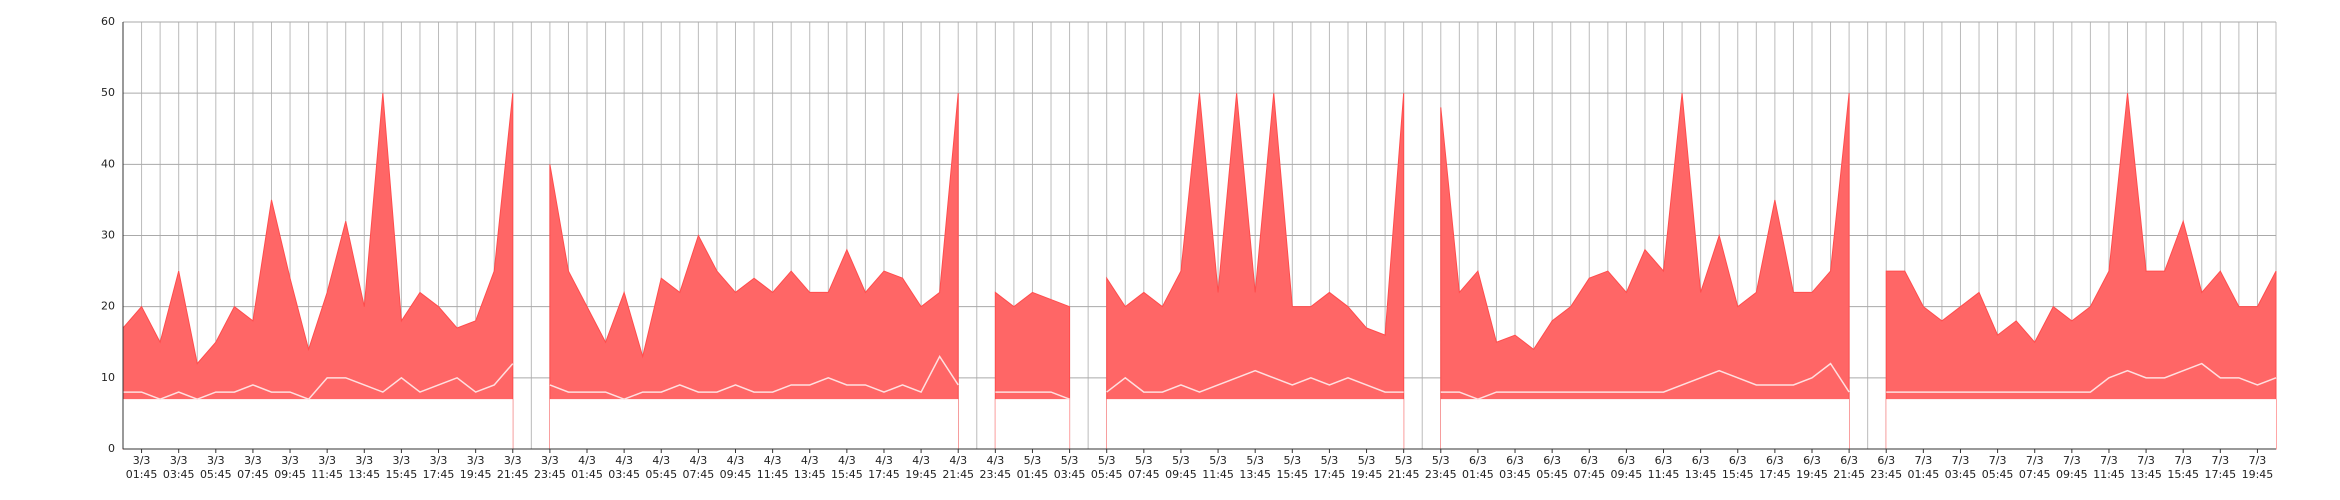 The height and width of the screenshot is (500, 2340). What do you see at coordinates (1701, 467) in the screenshot?
I see `x-tick-label: 6/3 13:45` at bounding box center [1701, 467].